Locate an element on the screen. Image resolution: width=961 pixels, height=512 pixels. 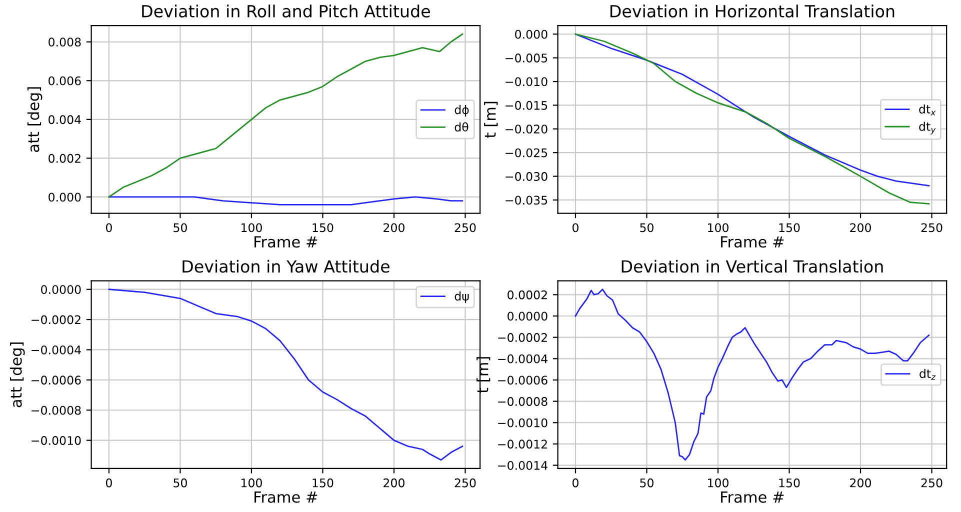
legend-label: dϕ is located at coordinates (461, 110).